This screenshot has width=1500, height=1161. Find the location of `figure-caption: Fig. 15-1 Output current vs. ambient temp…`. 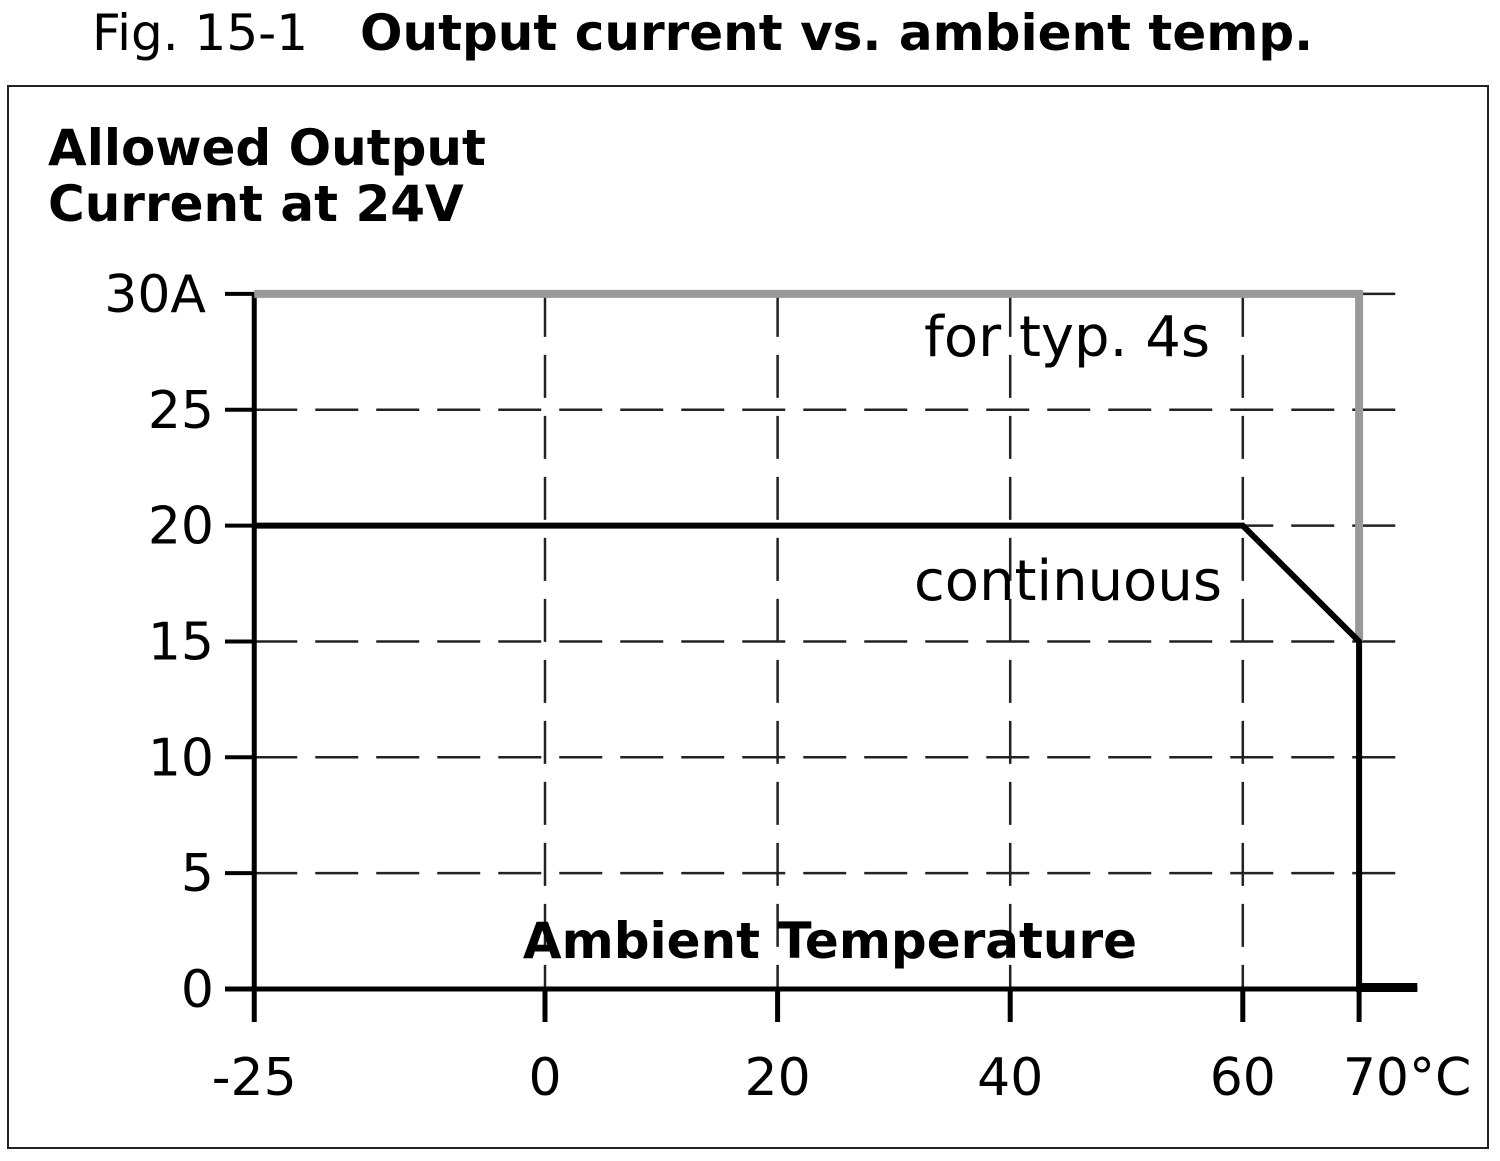

figure-caption: Fig. 15-1 Output current vs. ambient temp… is located at coordinates (702, 33).